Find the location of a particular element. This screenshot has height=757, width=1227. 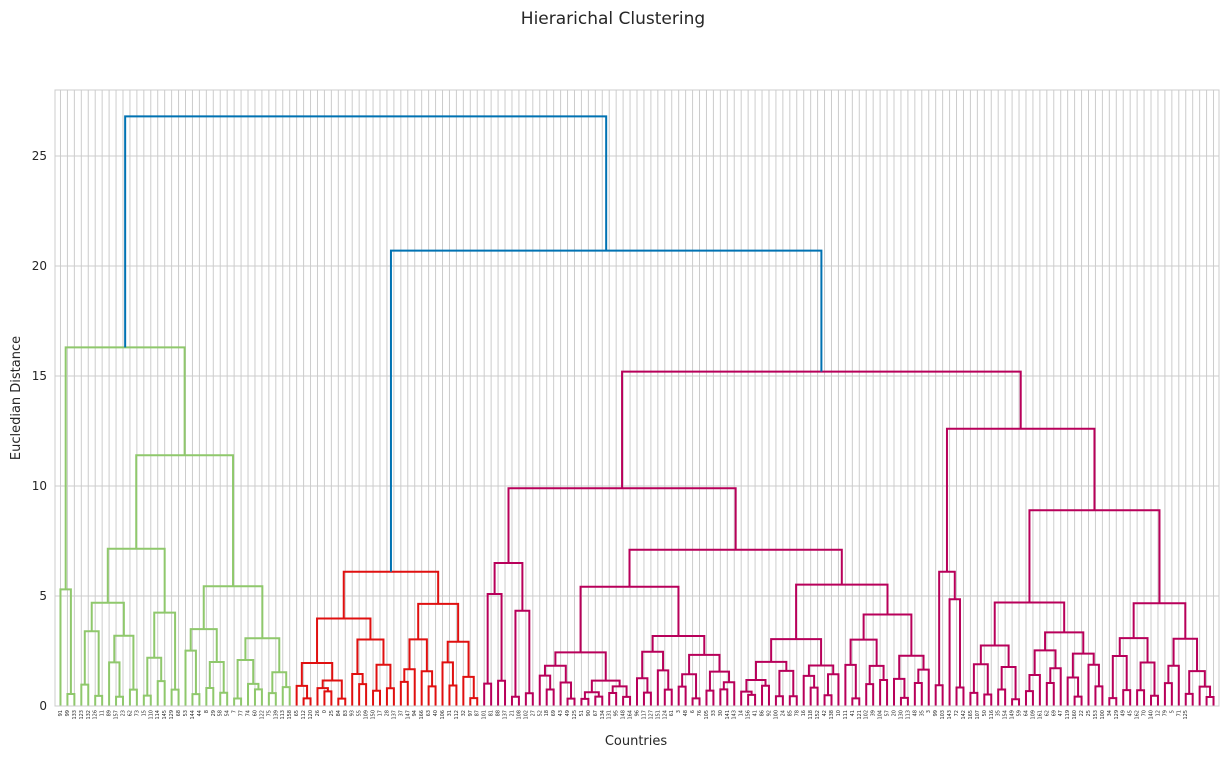

x-tick-label: 152 is located at coordinates (818, 715).